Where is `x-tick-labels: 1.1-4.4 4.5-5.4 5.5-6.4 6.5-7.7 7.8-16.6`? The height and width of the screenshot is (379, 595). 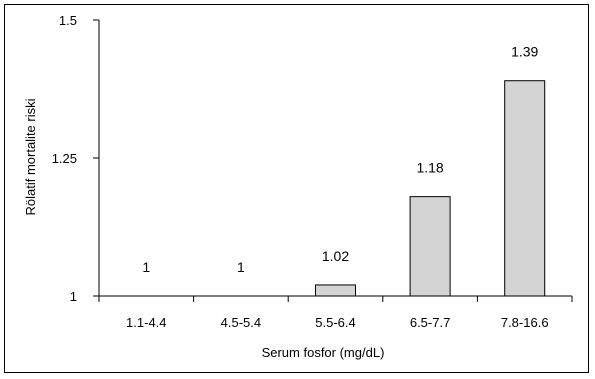
x-tick-labels: 1.1-4.4 4.5-5.4 5.5-6.4 6.5-7.7 7.8-16.6 is located at coordinates (337, 322).